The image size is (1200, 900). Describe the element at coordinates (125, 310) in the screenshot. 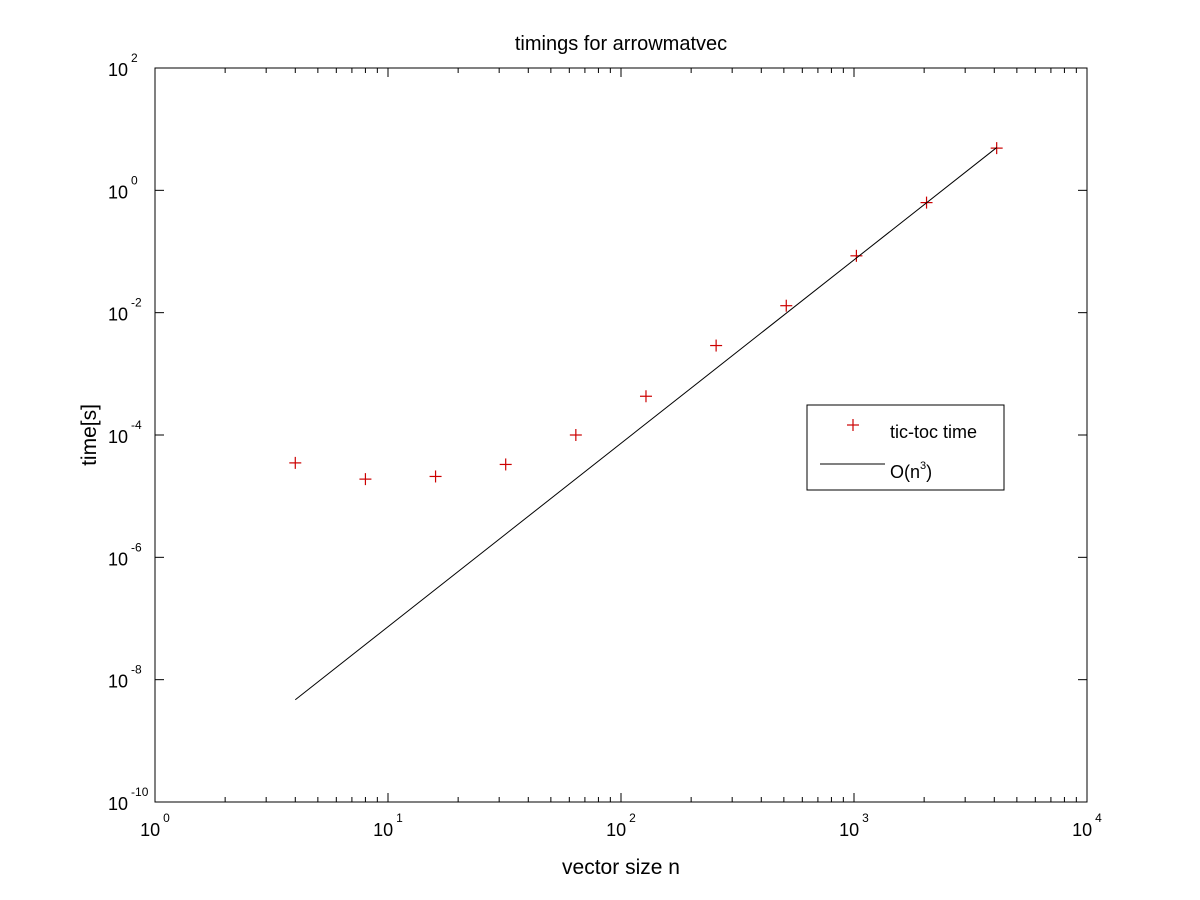

I see `y-tick-label: 10⁻²` at that location.